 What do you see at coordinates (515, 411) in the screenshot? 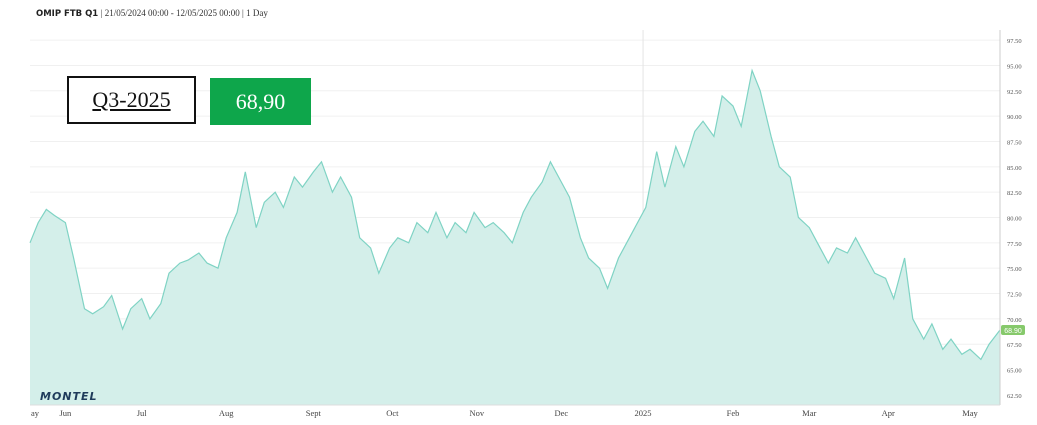
I see `x-axis: ay Jun Jul Aug Sept Oct Nov Dec 2025 Feb Mar Apr May` at bounding box center [515, 411].